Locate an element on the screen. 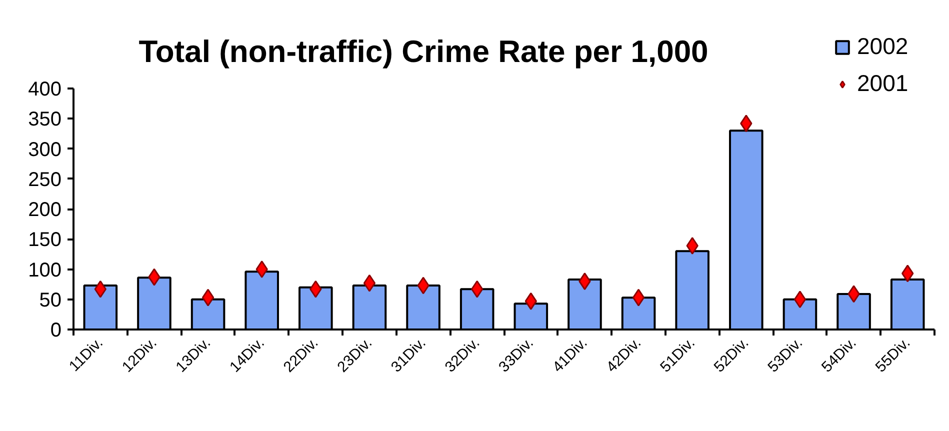 This screenshot has height=431, width=949. y-tick-label: 300 is located at coordinates (45, 149).